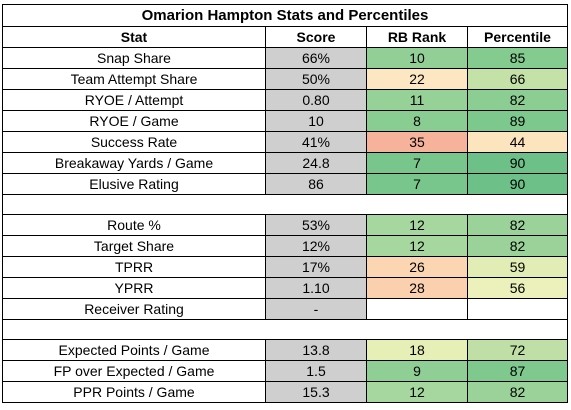  What do you see at coordinates (316, 58) in the screenshot?
I see `score-cell: 66%` at bounding box center [316, 58].